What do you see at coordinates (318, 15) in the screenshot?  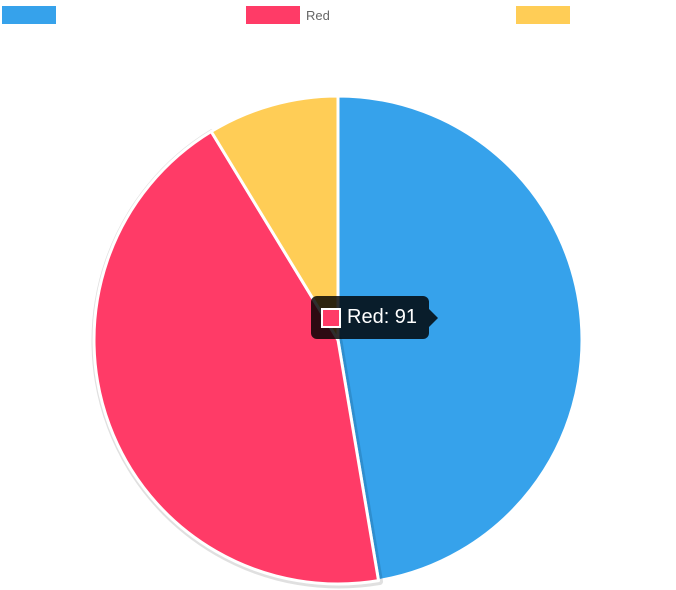 I see `legend-label: Red` at bounding box center [318, 15].